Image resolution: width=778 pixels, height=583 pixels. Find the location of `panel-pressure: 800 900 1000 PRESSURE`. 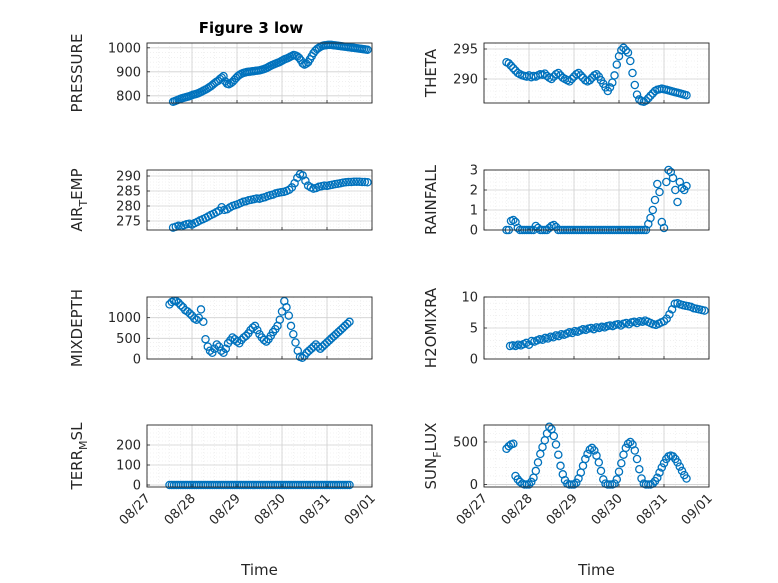

panel-pressure: 800 900 1000 PRESSURE is located at coordinates (220, 73).